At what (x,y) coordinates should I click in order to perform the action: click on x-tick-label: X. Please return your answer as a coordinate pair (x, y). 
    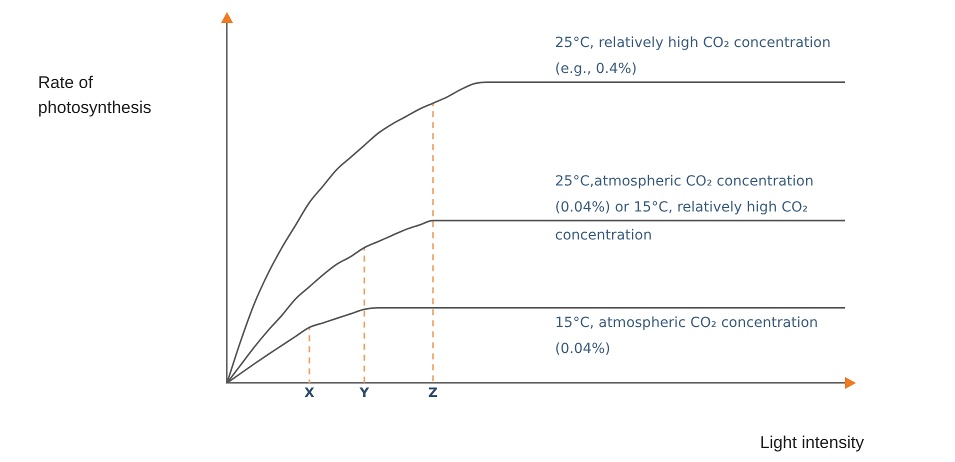
    Looking at the image, I should click on (309, 394).